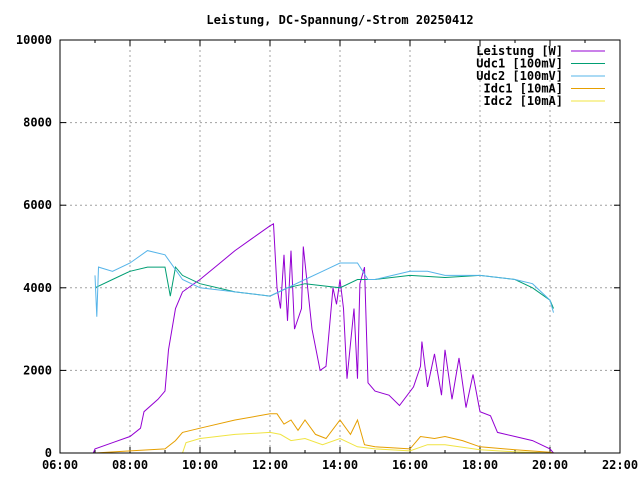 Image resolution: width=640 pixels, height=480 pixels. What do you see at coordinates (37, 123) in the screenshot?
I see `y-tick-label: 8000` at bounding box center [37, 123].